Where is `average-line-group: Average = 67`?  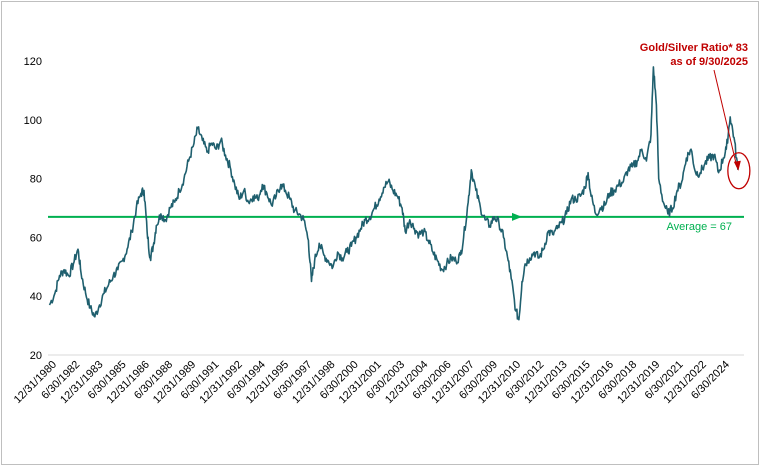 average-line-group: Average = 67 is located at coordinates (396, 222).